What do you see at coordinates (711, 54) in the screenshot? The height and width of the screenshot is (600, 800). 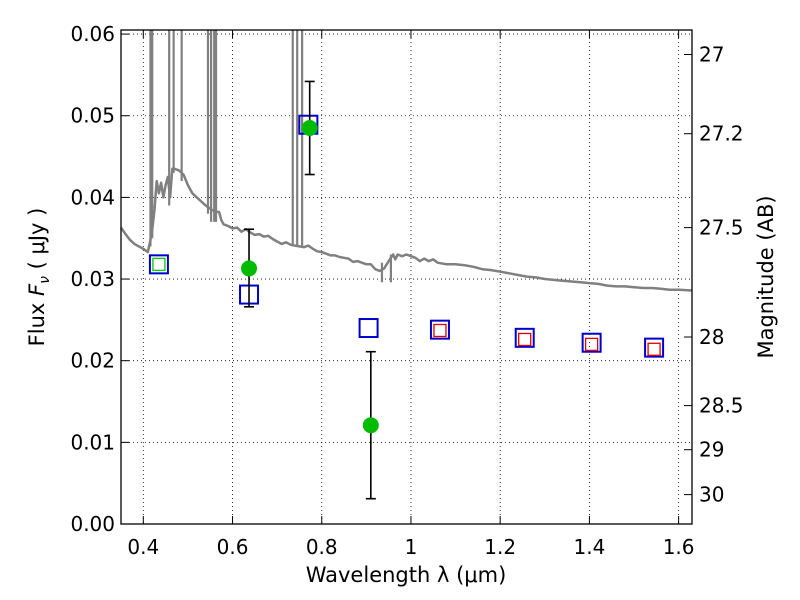 I see `right-tick-label: 27` at bounding box center [711, 54].